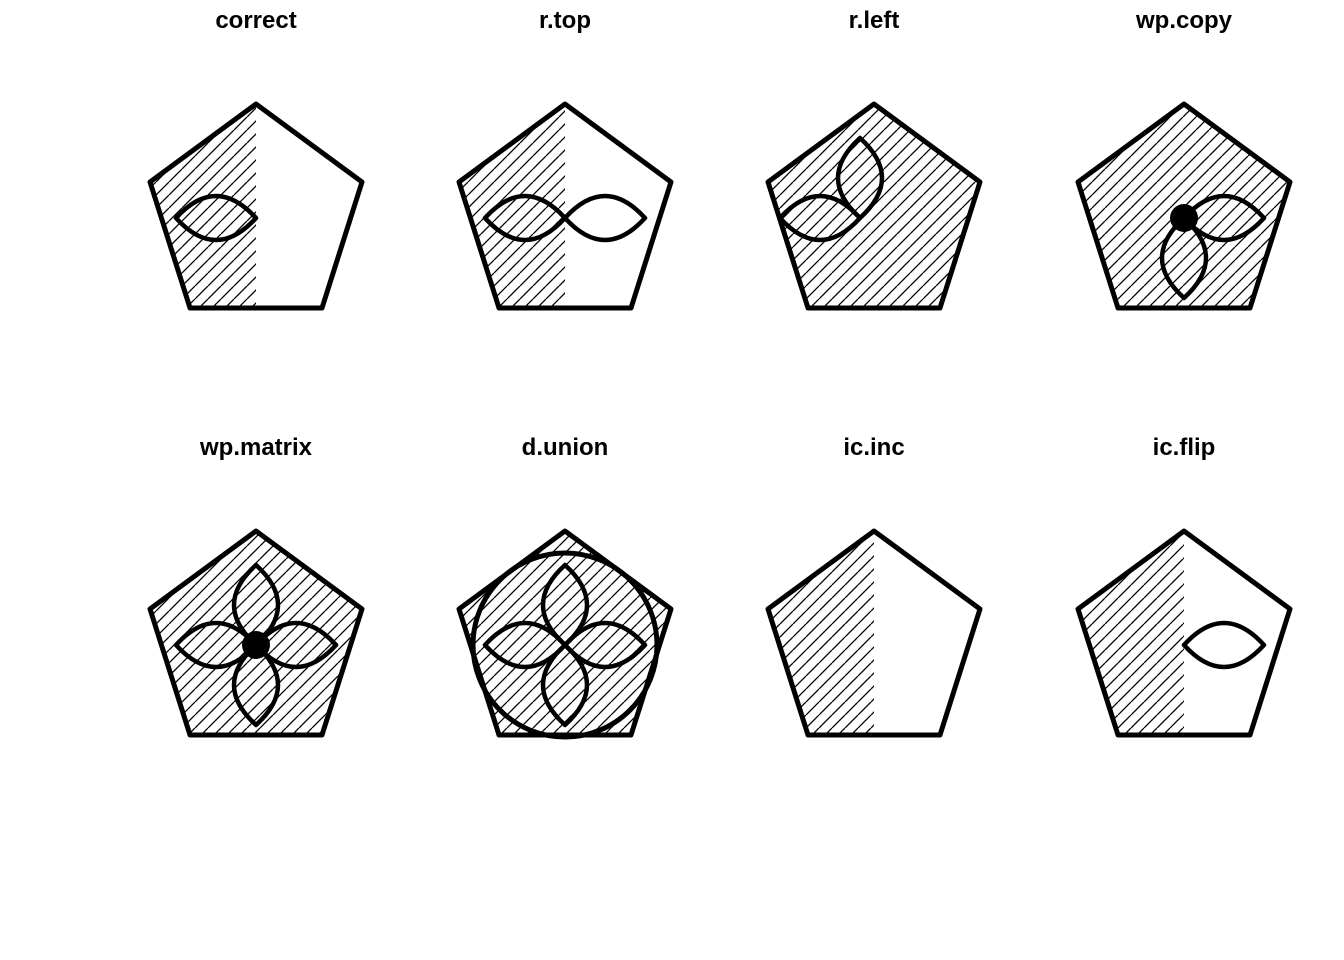 The height and width of the screenshot is (960, 1344). I want to click on panel-title: d.union, so click(565, 447).